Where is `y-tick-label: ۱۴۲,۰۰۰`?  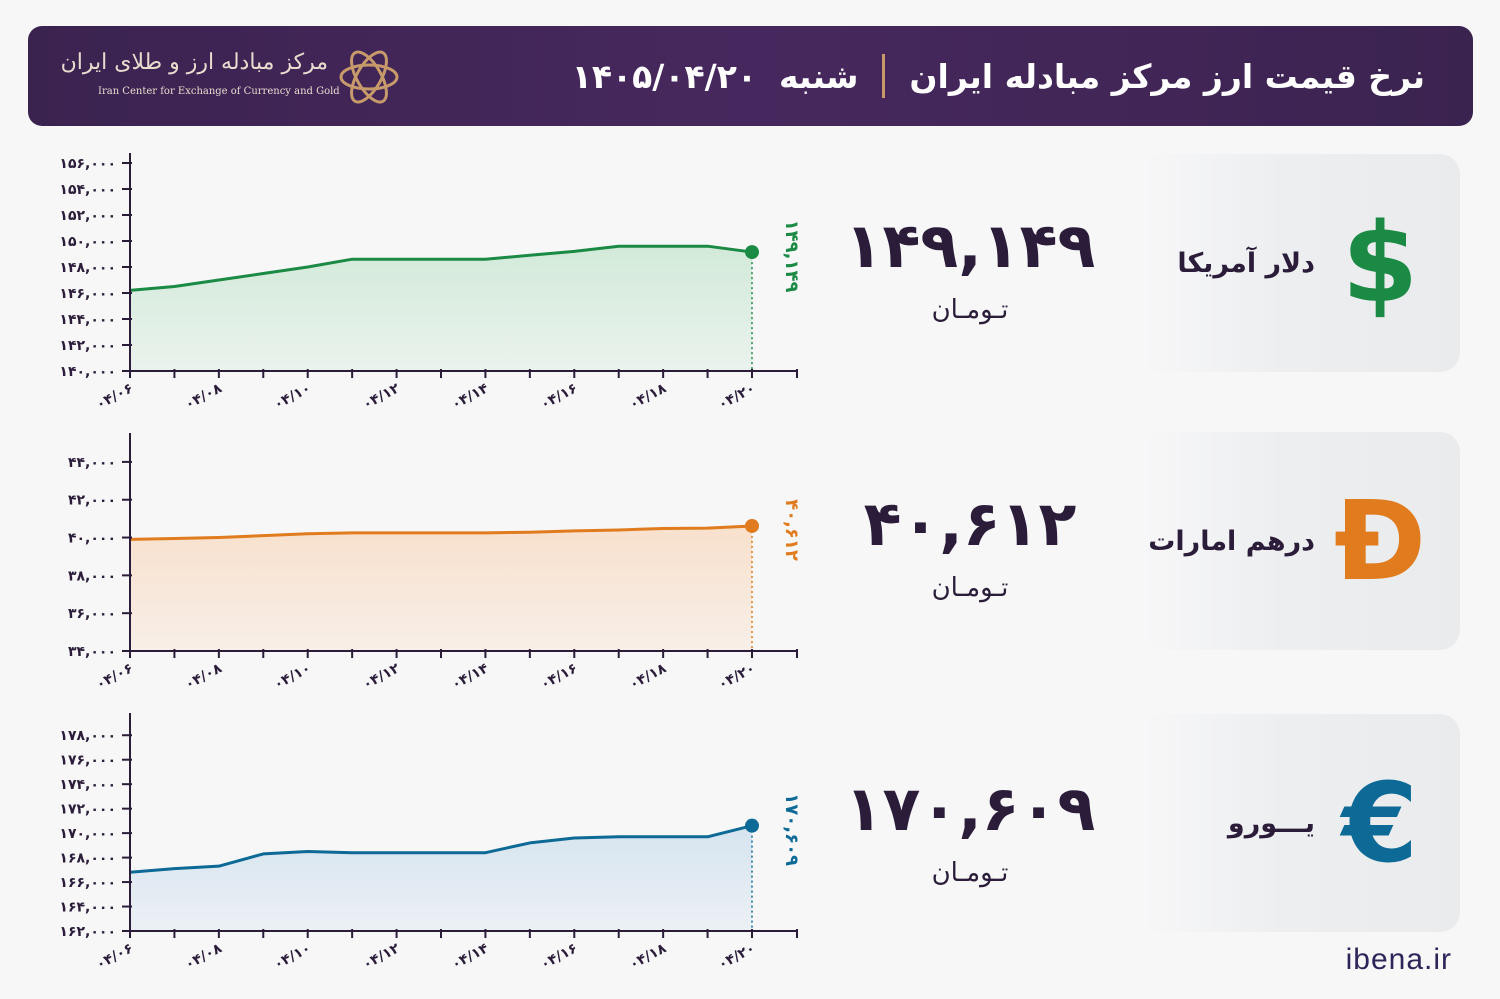
y-tick-label: ۱۴۲,۰۰۰ is located at coordinates (87, 346).